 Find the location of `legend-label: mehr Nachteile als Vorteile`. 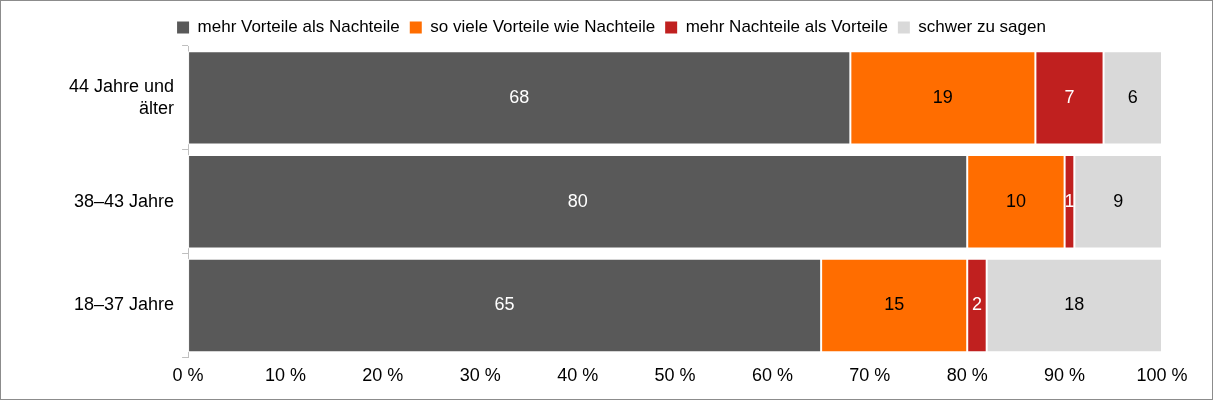

legend-label: mehr Nachteile als Vorteile is located at coordinates (786, 27).